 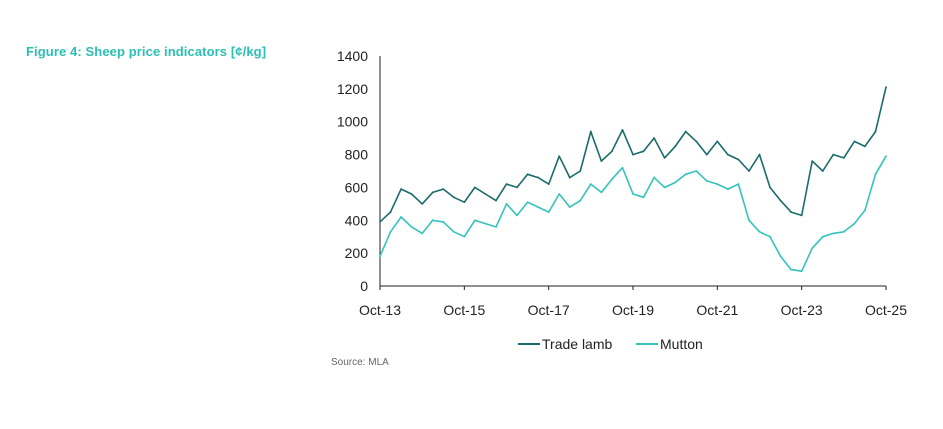 I want to click on x-tick-label: Oct-15, so click(x=464, y=310).